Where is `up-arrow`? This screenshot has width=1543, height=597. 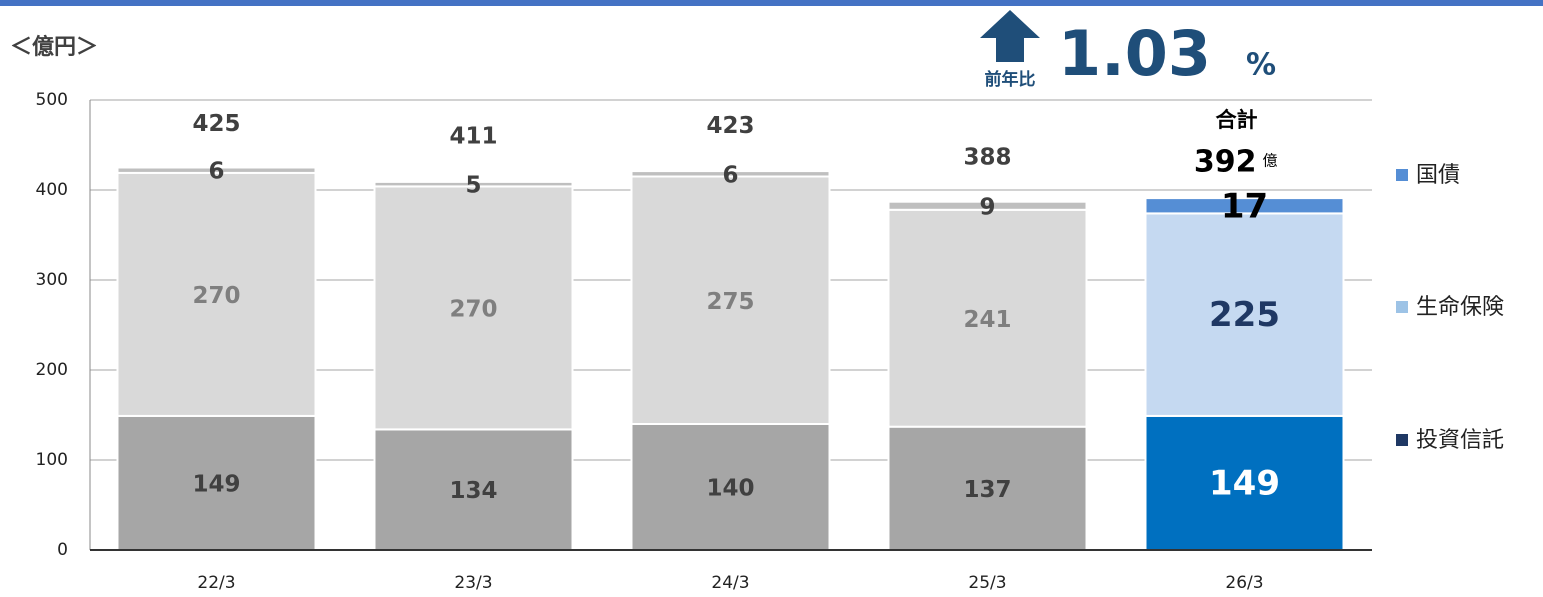 up-arrow is located at coordinates (1010, 36).